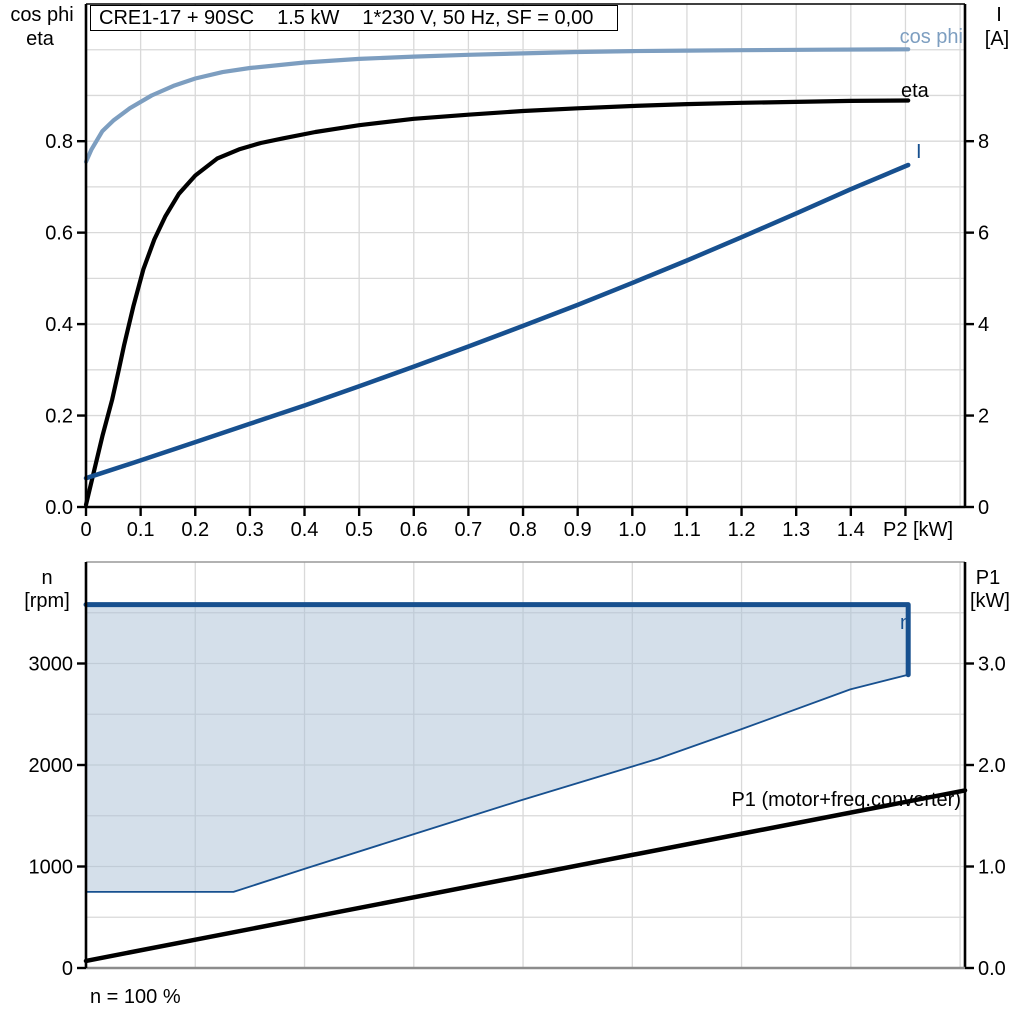 The width and height of the screenshot is (1024, 1024). Describe the element at coordinates (523, 530) in the screenshot. I see `x-tick-label: 0.8` at that location.